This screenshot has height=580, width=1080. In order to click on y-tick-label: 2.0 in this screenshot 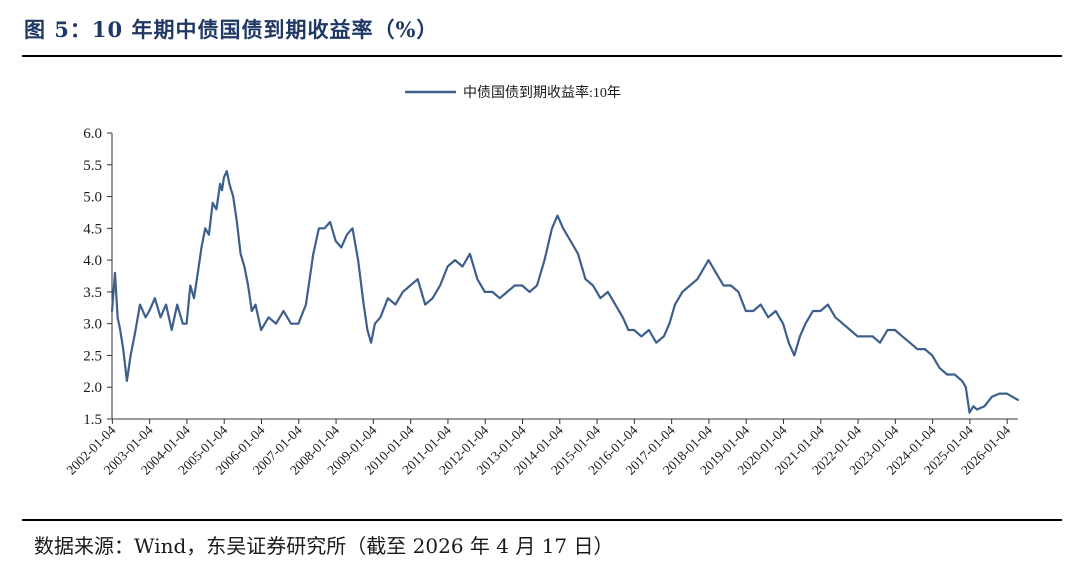, I will do `click(92, 388)`.